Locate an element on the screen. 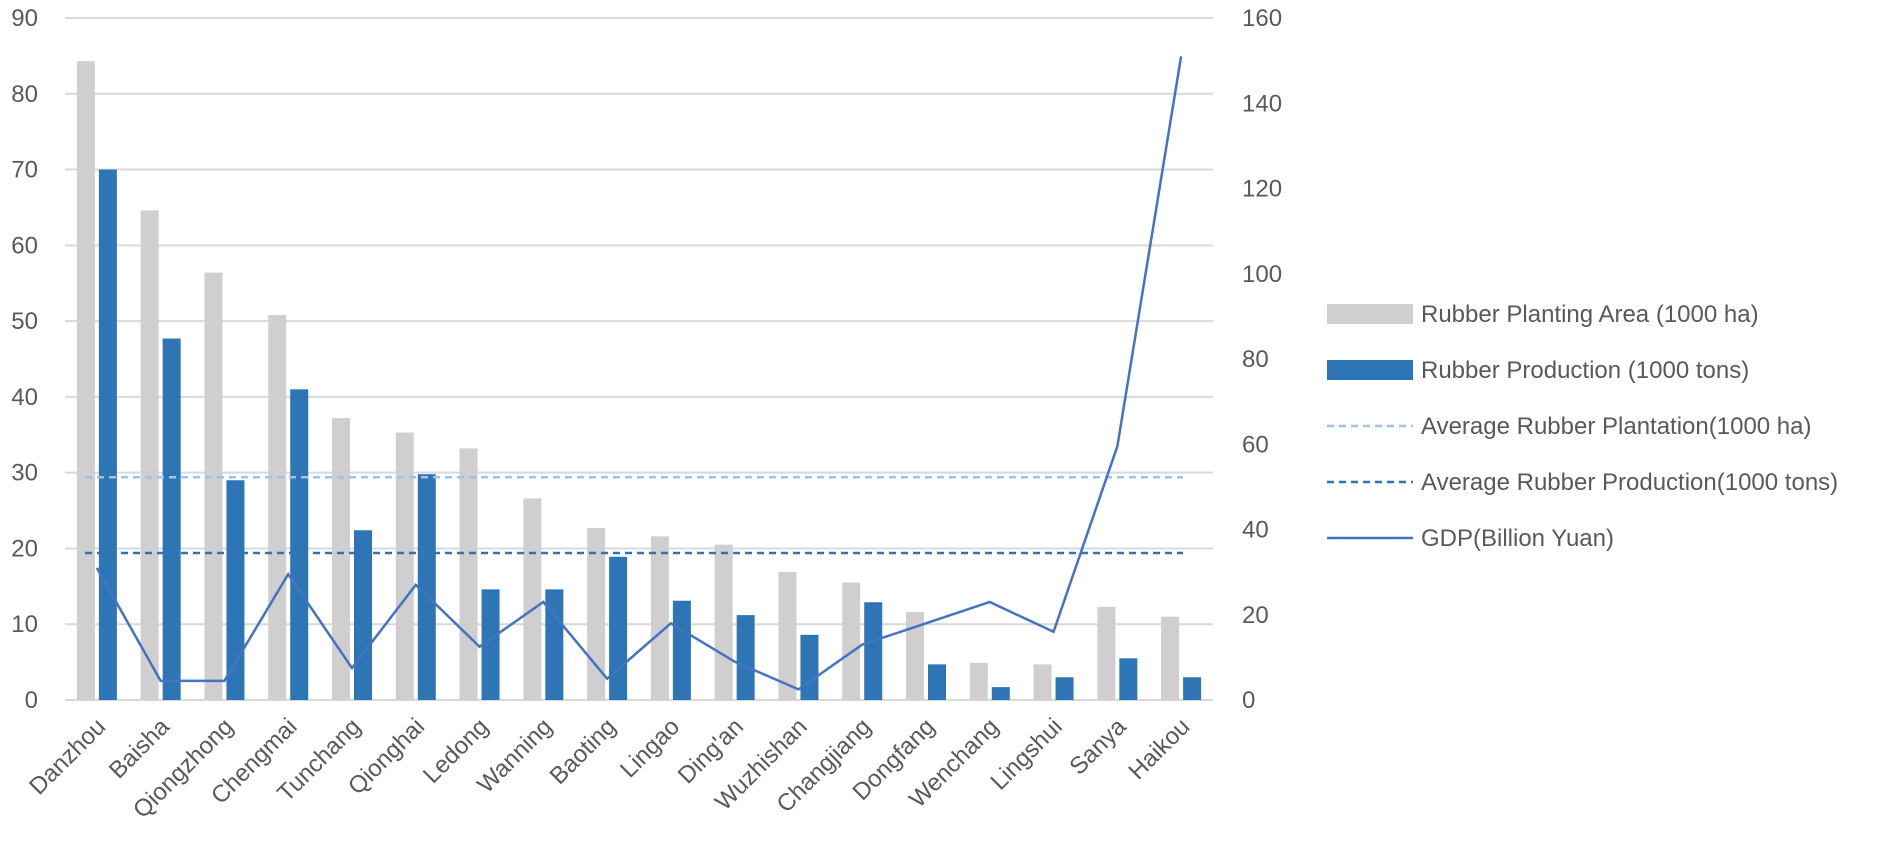 Image resolution: width=1902 pixels, height=847 pixels. legend-label: Average Rubber Plantation(1000 ha) is located at coordinates (1616, 426).